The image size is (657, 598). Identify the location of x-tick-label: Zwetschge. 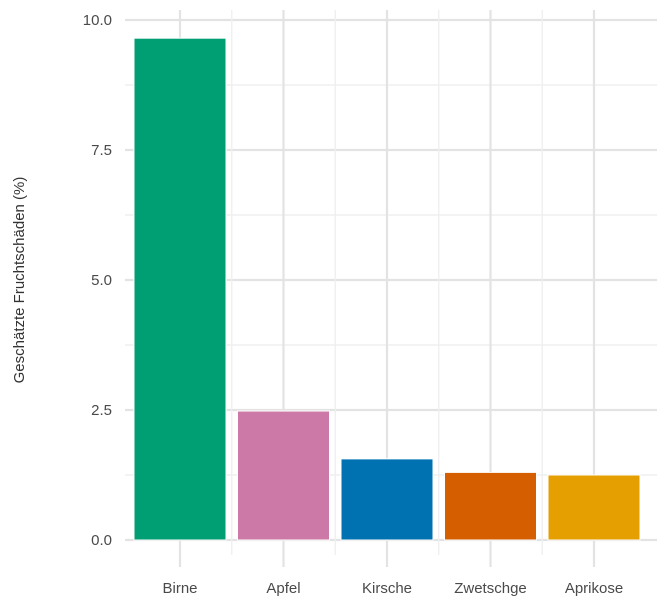
(490, 588).